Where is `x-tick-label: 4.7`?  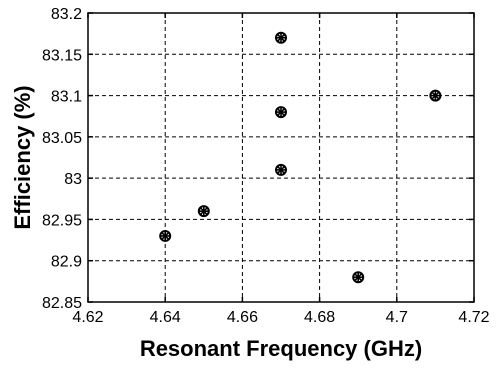 x-tick-label: 4.7 is located at coordinates (397, 317).